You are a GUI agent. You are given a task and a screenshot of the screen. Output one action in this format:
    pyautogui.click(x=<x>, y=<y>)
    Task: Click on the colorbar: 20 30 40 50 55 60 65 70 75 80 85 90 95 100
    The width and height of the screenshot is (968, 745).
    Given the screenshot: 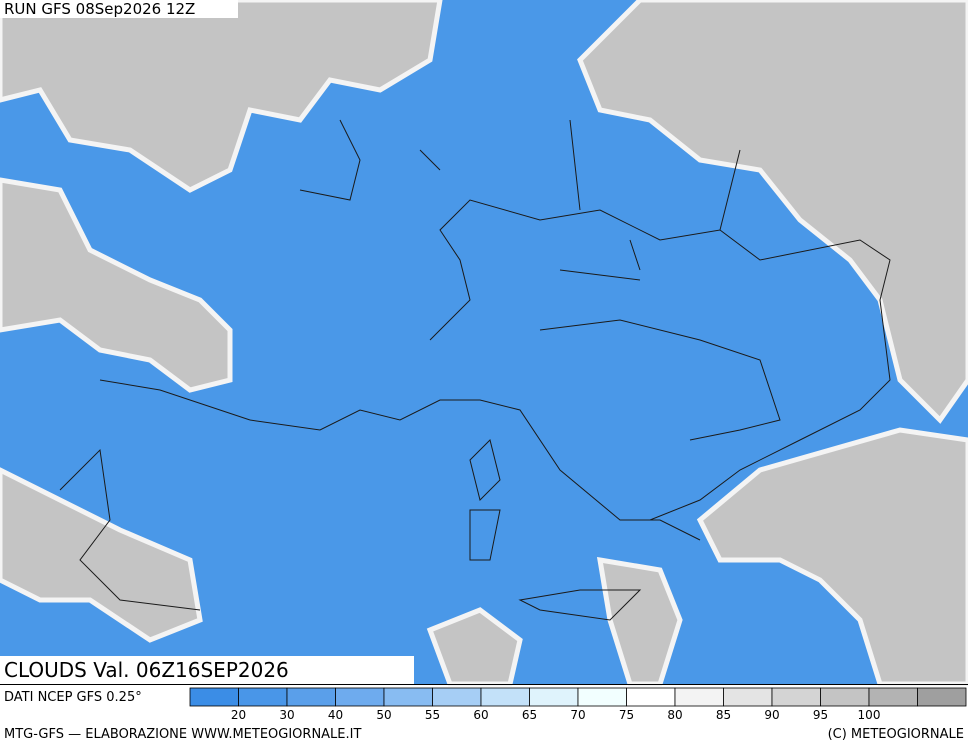 What is the action you would take?
    pyautogui.click(x=578, y=704)
    